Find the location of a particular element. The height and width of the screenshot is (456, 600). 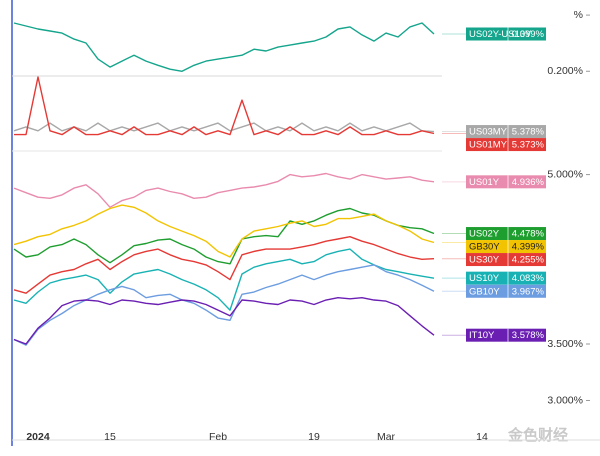

tag-name: US30Y is located at coordinates (484, 260).